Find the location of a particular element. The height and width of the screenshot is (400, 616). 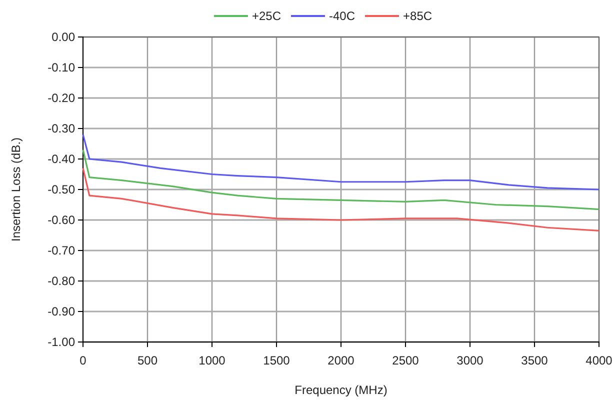

x-tick-label: 2000 is located at coordinates (341, 360).